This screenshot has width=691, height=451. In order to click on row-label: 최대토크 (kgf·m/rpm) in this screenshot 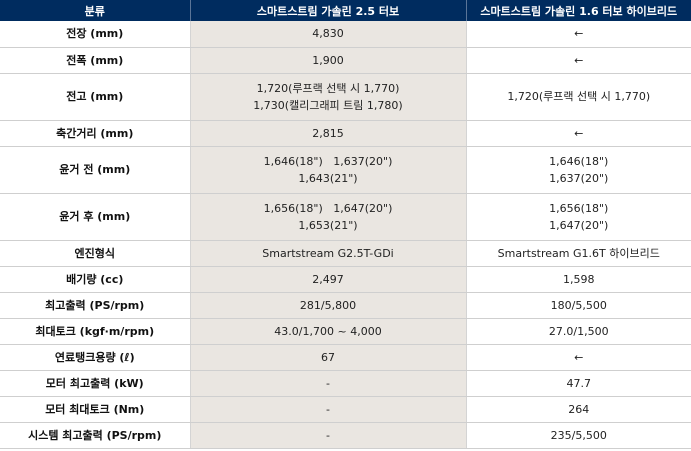, I will do `click(95, 331)`.